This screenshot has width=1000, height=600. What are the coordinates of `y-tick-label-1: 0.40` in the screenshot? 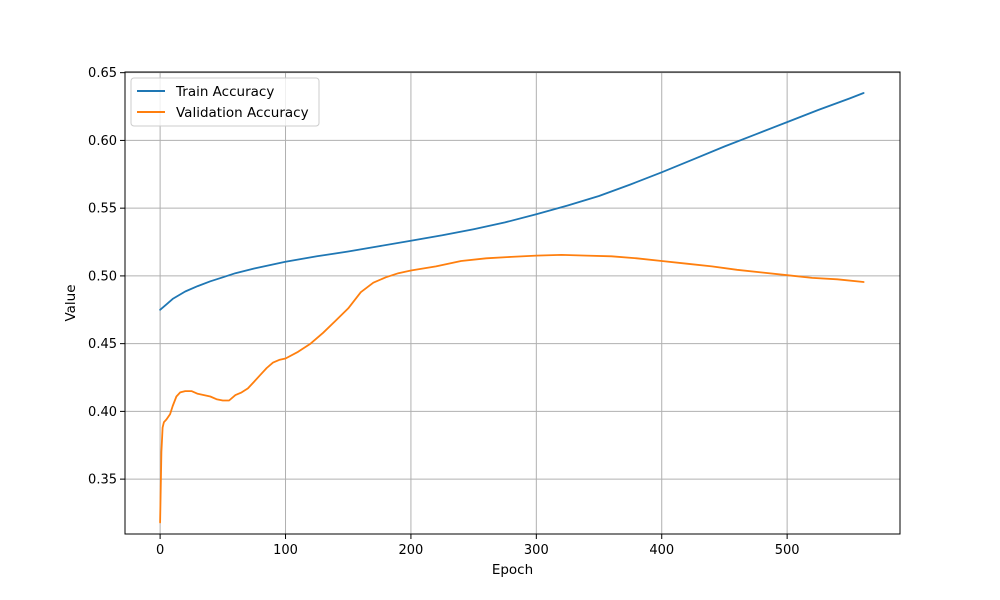 It's located at (102, 412).